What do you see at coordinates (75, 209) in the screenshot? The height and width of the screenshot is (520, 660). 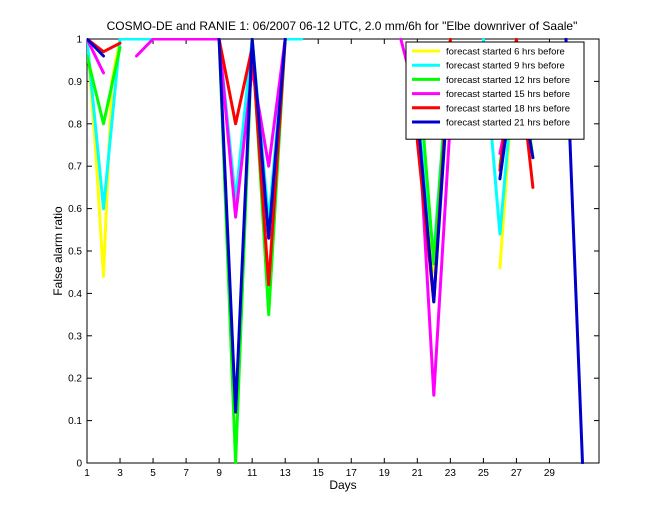 I see `y-tick-label-6: 0.6` at bounding box center [75, 209].